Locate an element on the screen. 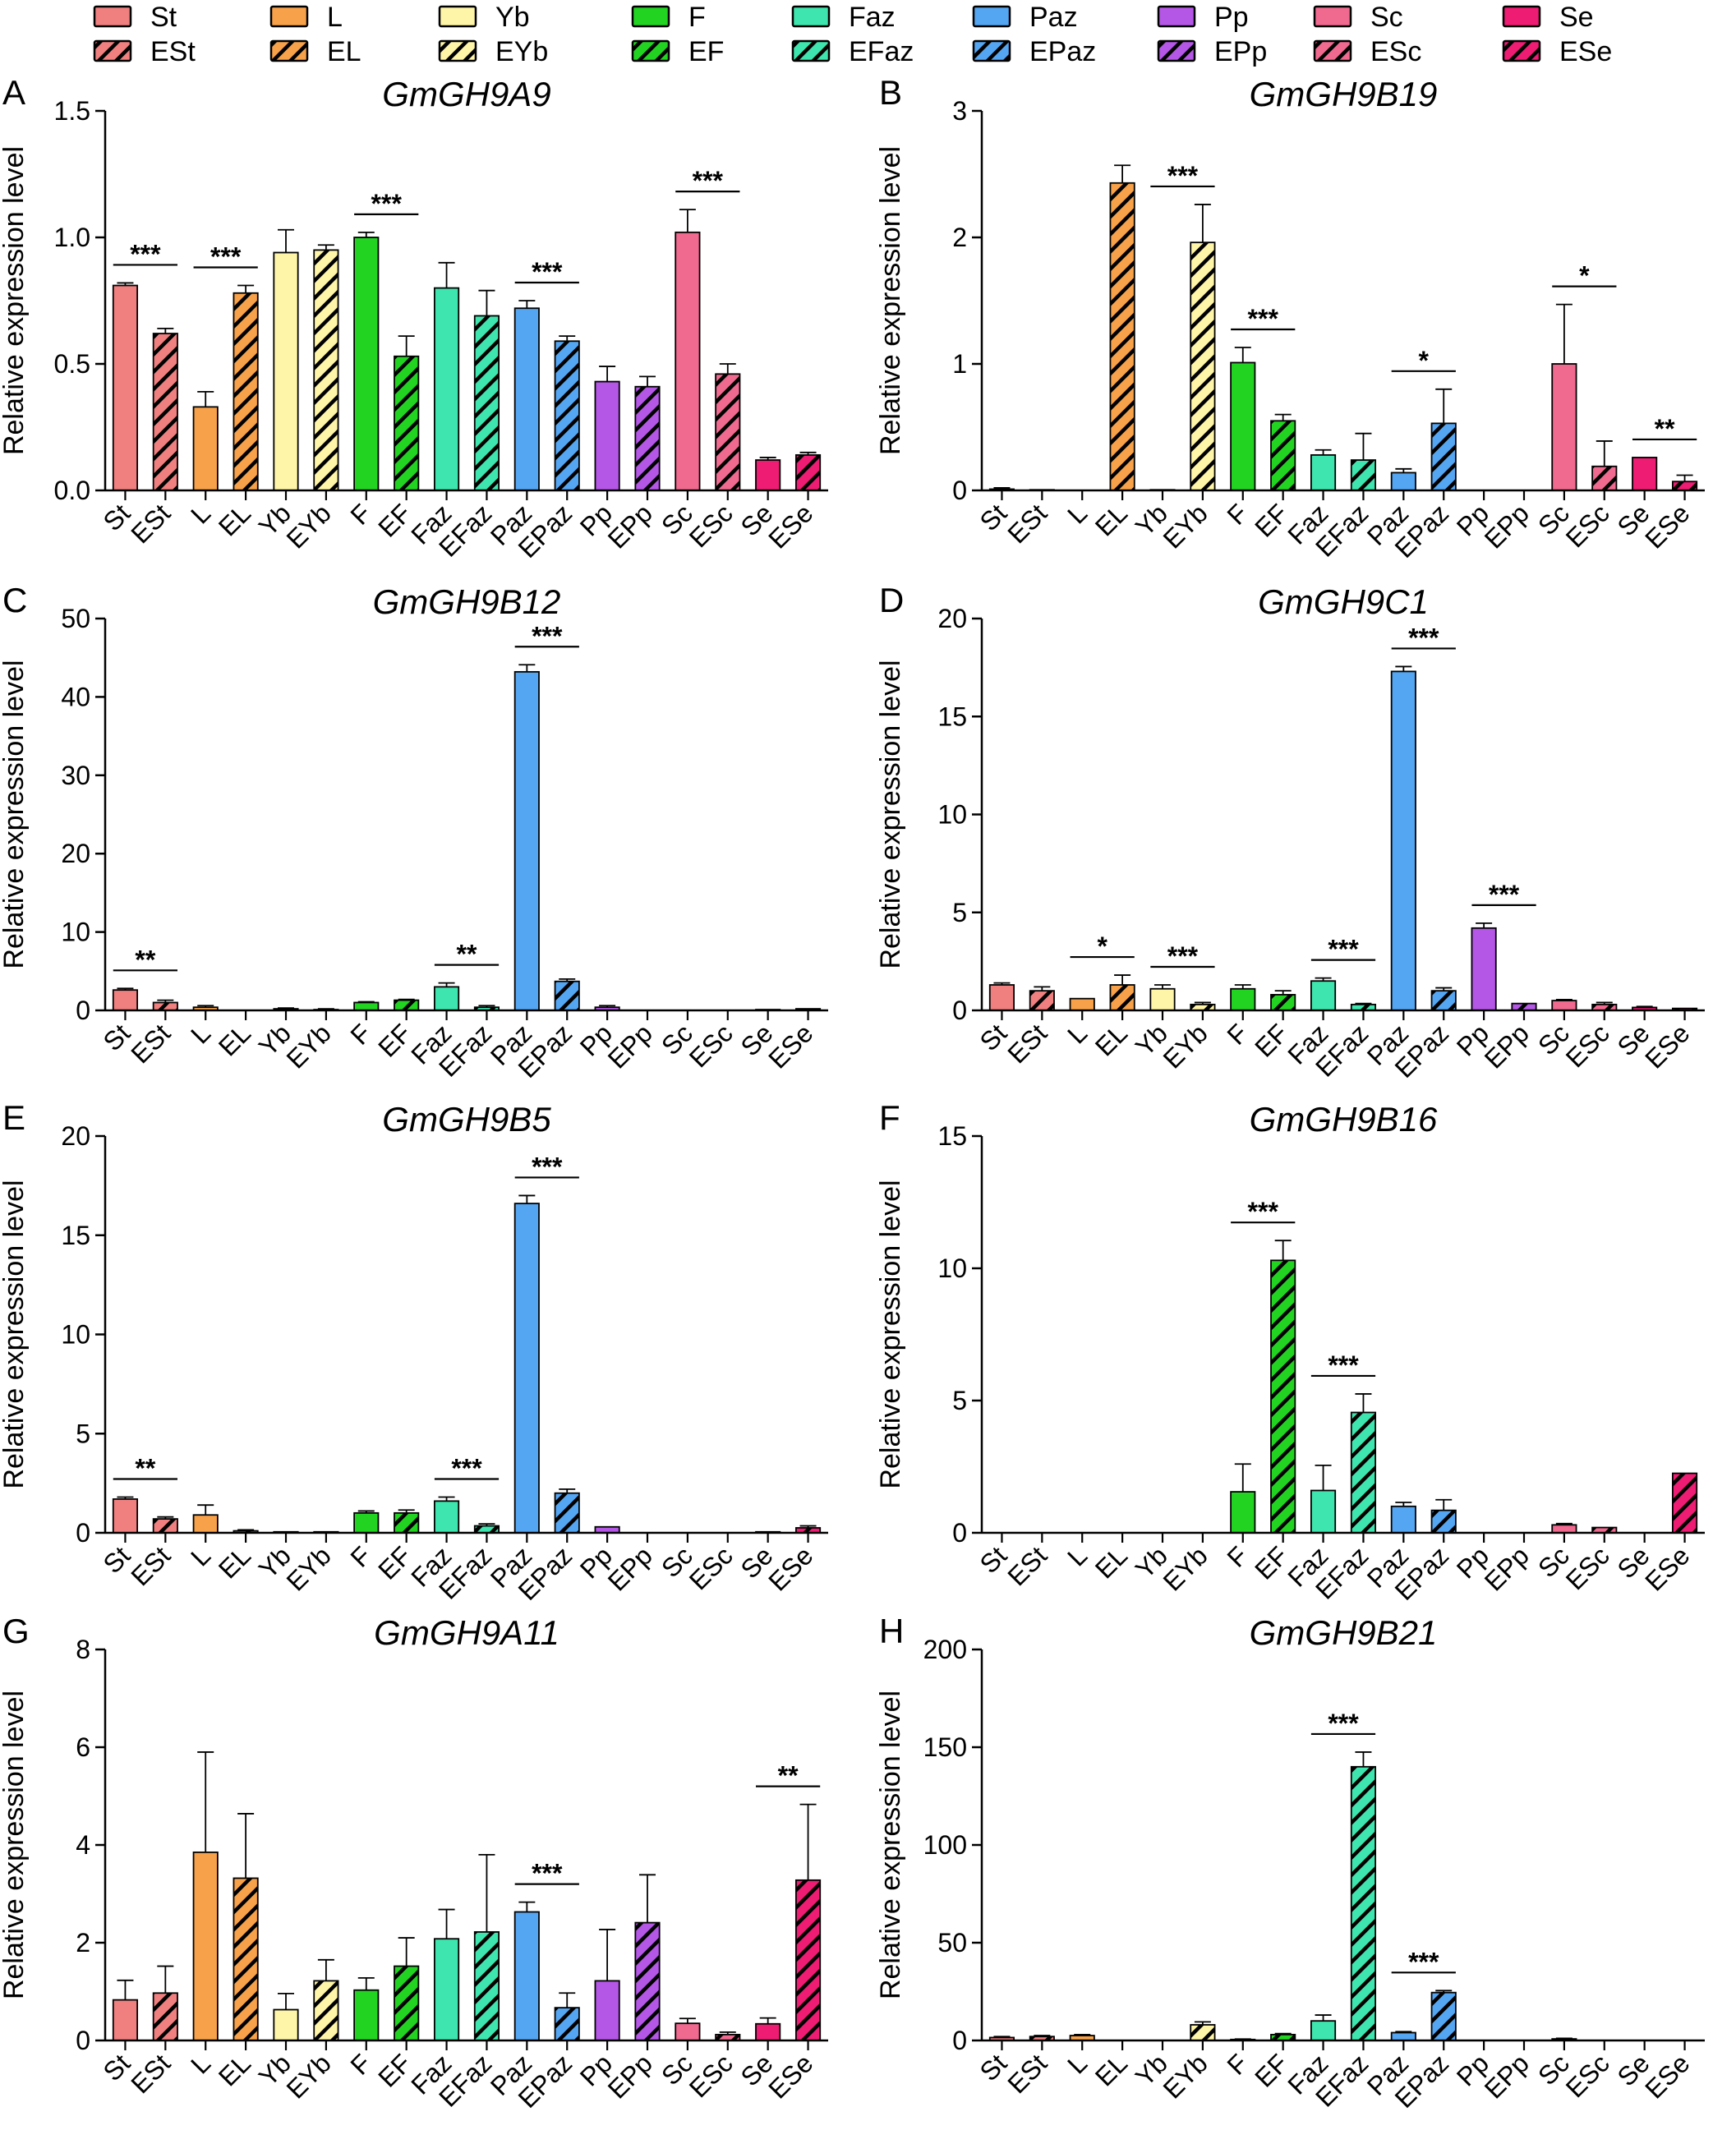 The height and width of the screenshot is (2130, 1736). y-tick-label: 20 is located at coordinates (75, 853).